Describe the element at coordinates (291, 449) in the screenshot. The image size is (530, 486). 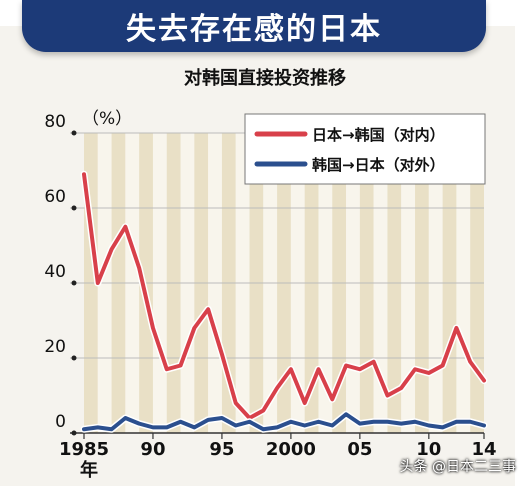
I see `x-tick-label: 2000` at that location.